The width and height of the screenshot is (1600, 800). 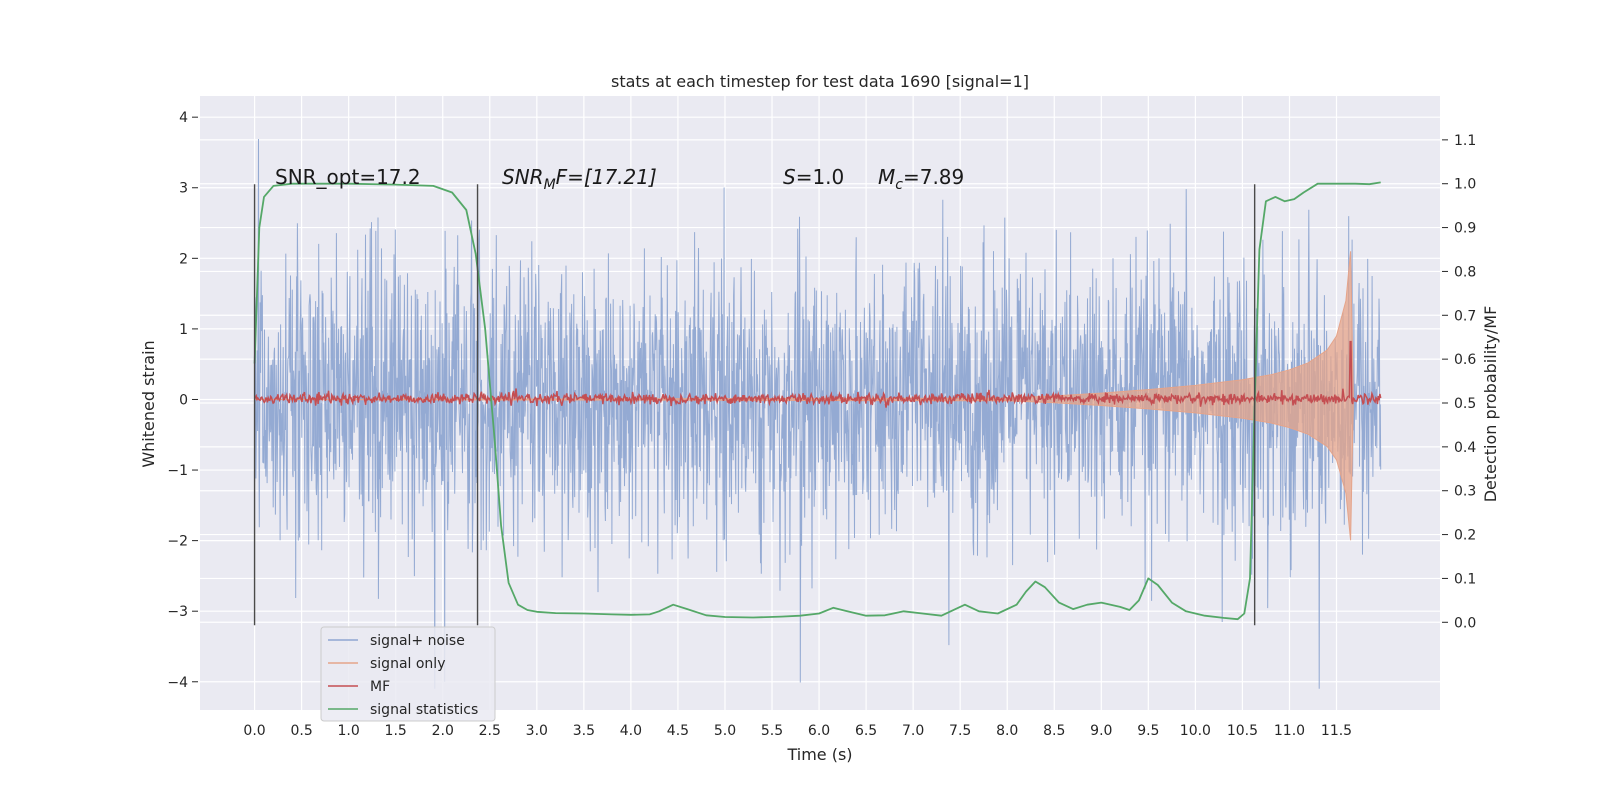 I want to click on y-tick-label-left: 3, so click(x=183, y=189).